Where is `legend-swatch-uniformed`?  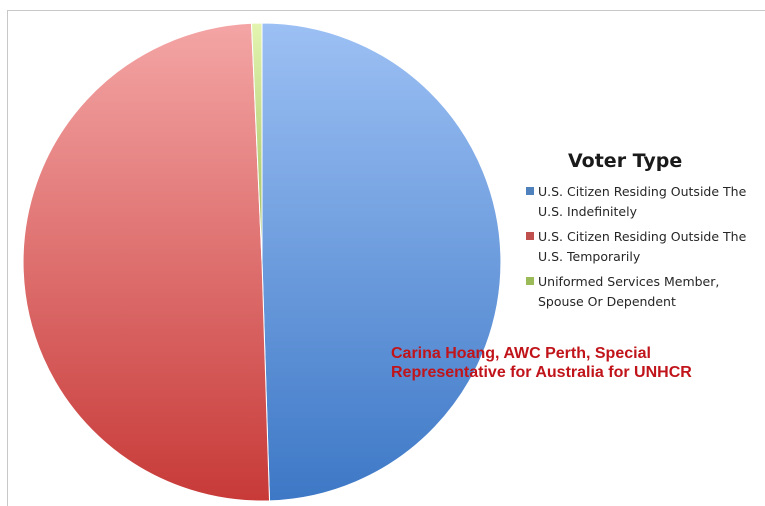
legend-swatch-uniformed is located at coordinates (530, 281).